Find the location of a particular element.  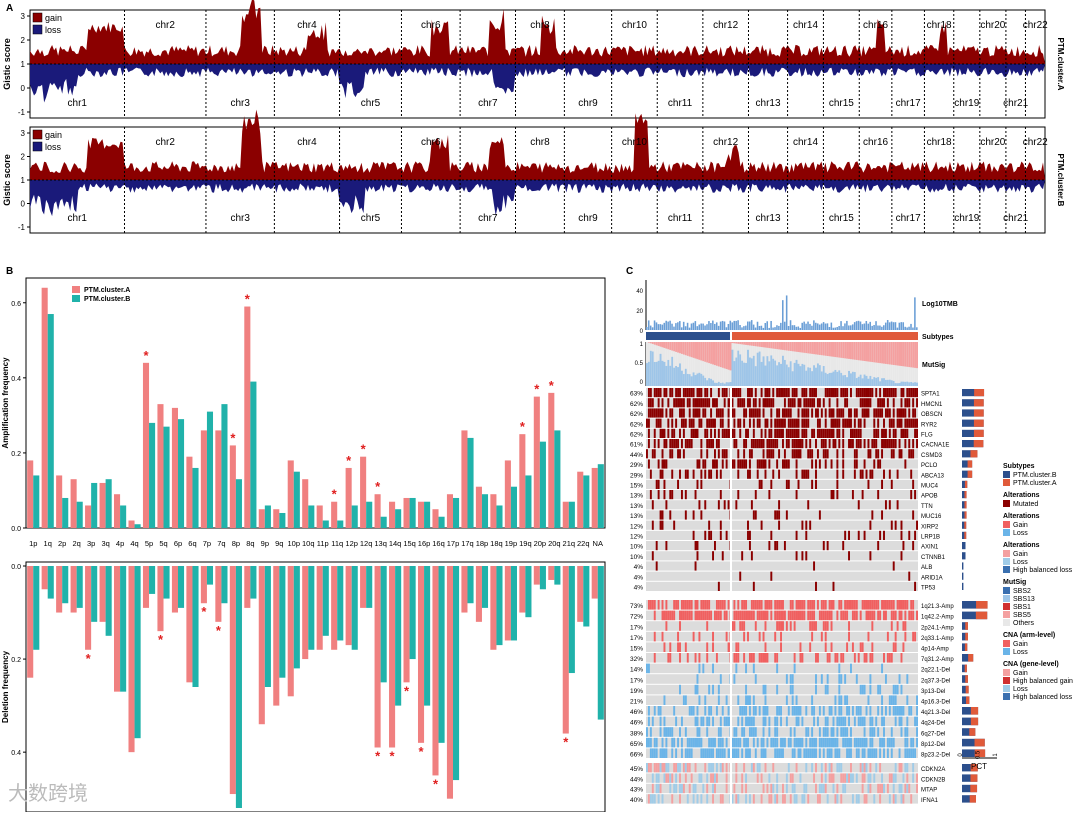

mut-gene: PCLO is located at coordinates (929, 466).